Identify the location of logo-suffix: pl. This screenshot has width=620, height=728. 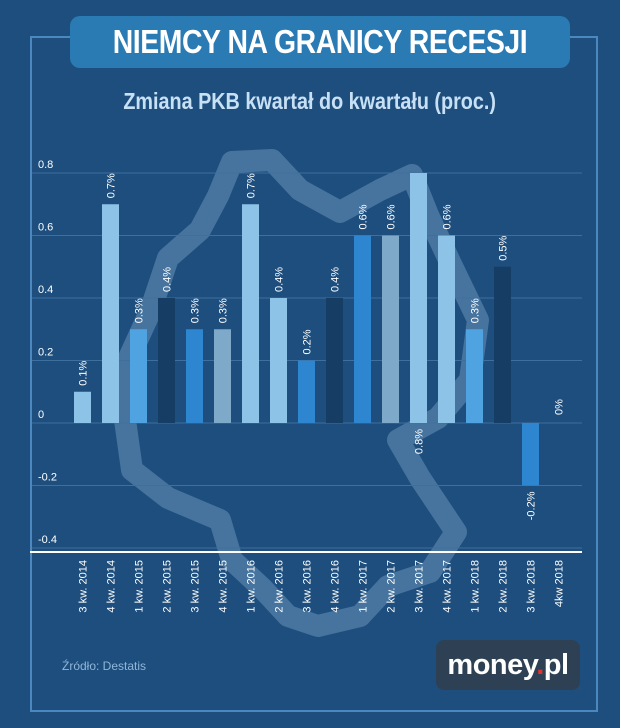
(556, 664).